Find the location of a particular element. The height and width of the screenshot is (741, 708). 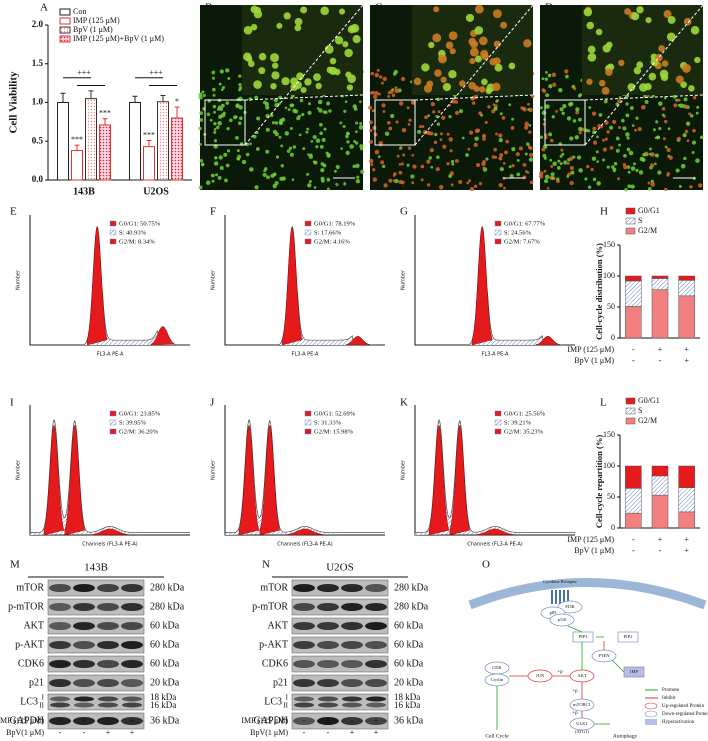

blot-title: 143B is located at coordinates (96, 568).